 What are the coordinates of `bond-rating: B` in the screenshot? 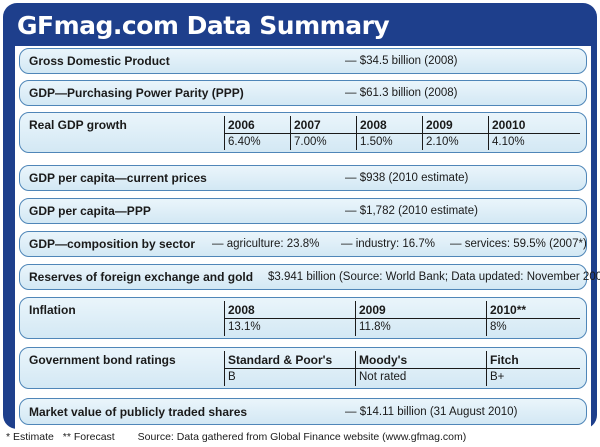 It's located at (232, 377).